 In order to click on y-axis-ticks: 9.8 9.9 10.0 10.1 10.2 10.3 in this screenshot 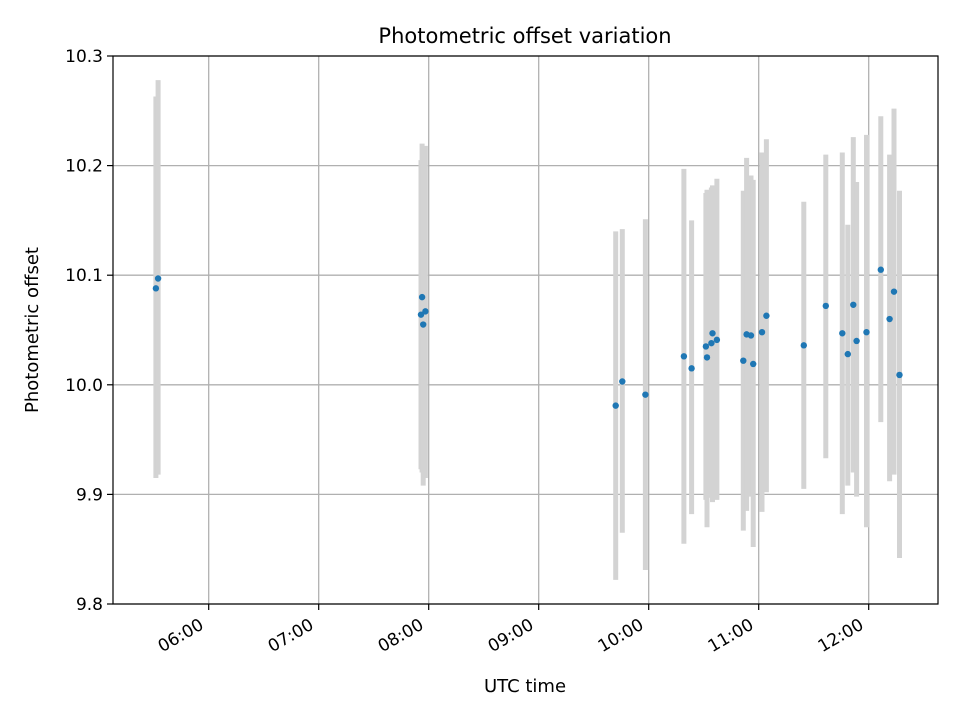, I will do `click(89, 331)`.